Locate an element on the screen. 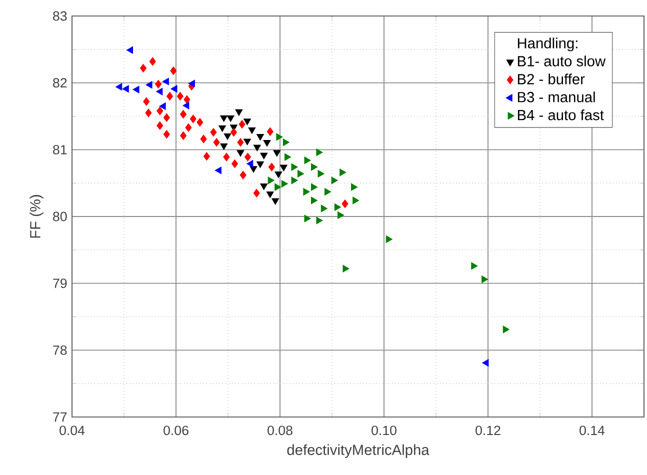 The height and width of the screenshot is (475, 647). y-tick-label: 77 is located at coordinates (60, 417).